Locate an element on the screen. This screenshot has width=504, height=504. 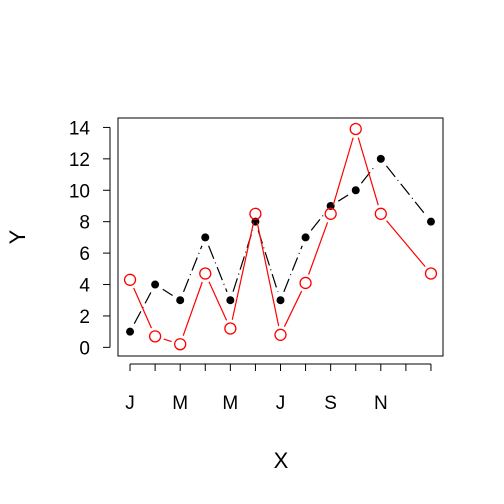
y-tick-label: 8 is located at coordinates (84, 223).